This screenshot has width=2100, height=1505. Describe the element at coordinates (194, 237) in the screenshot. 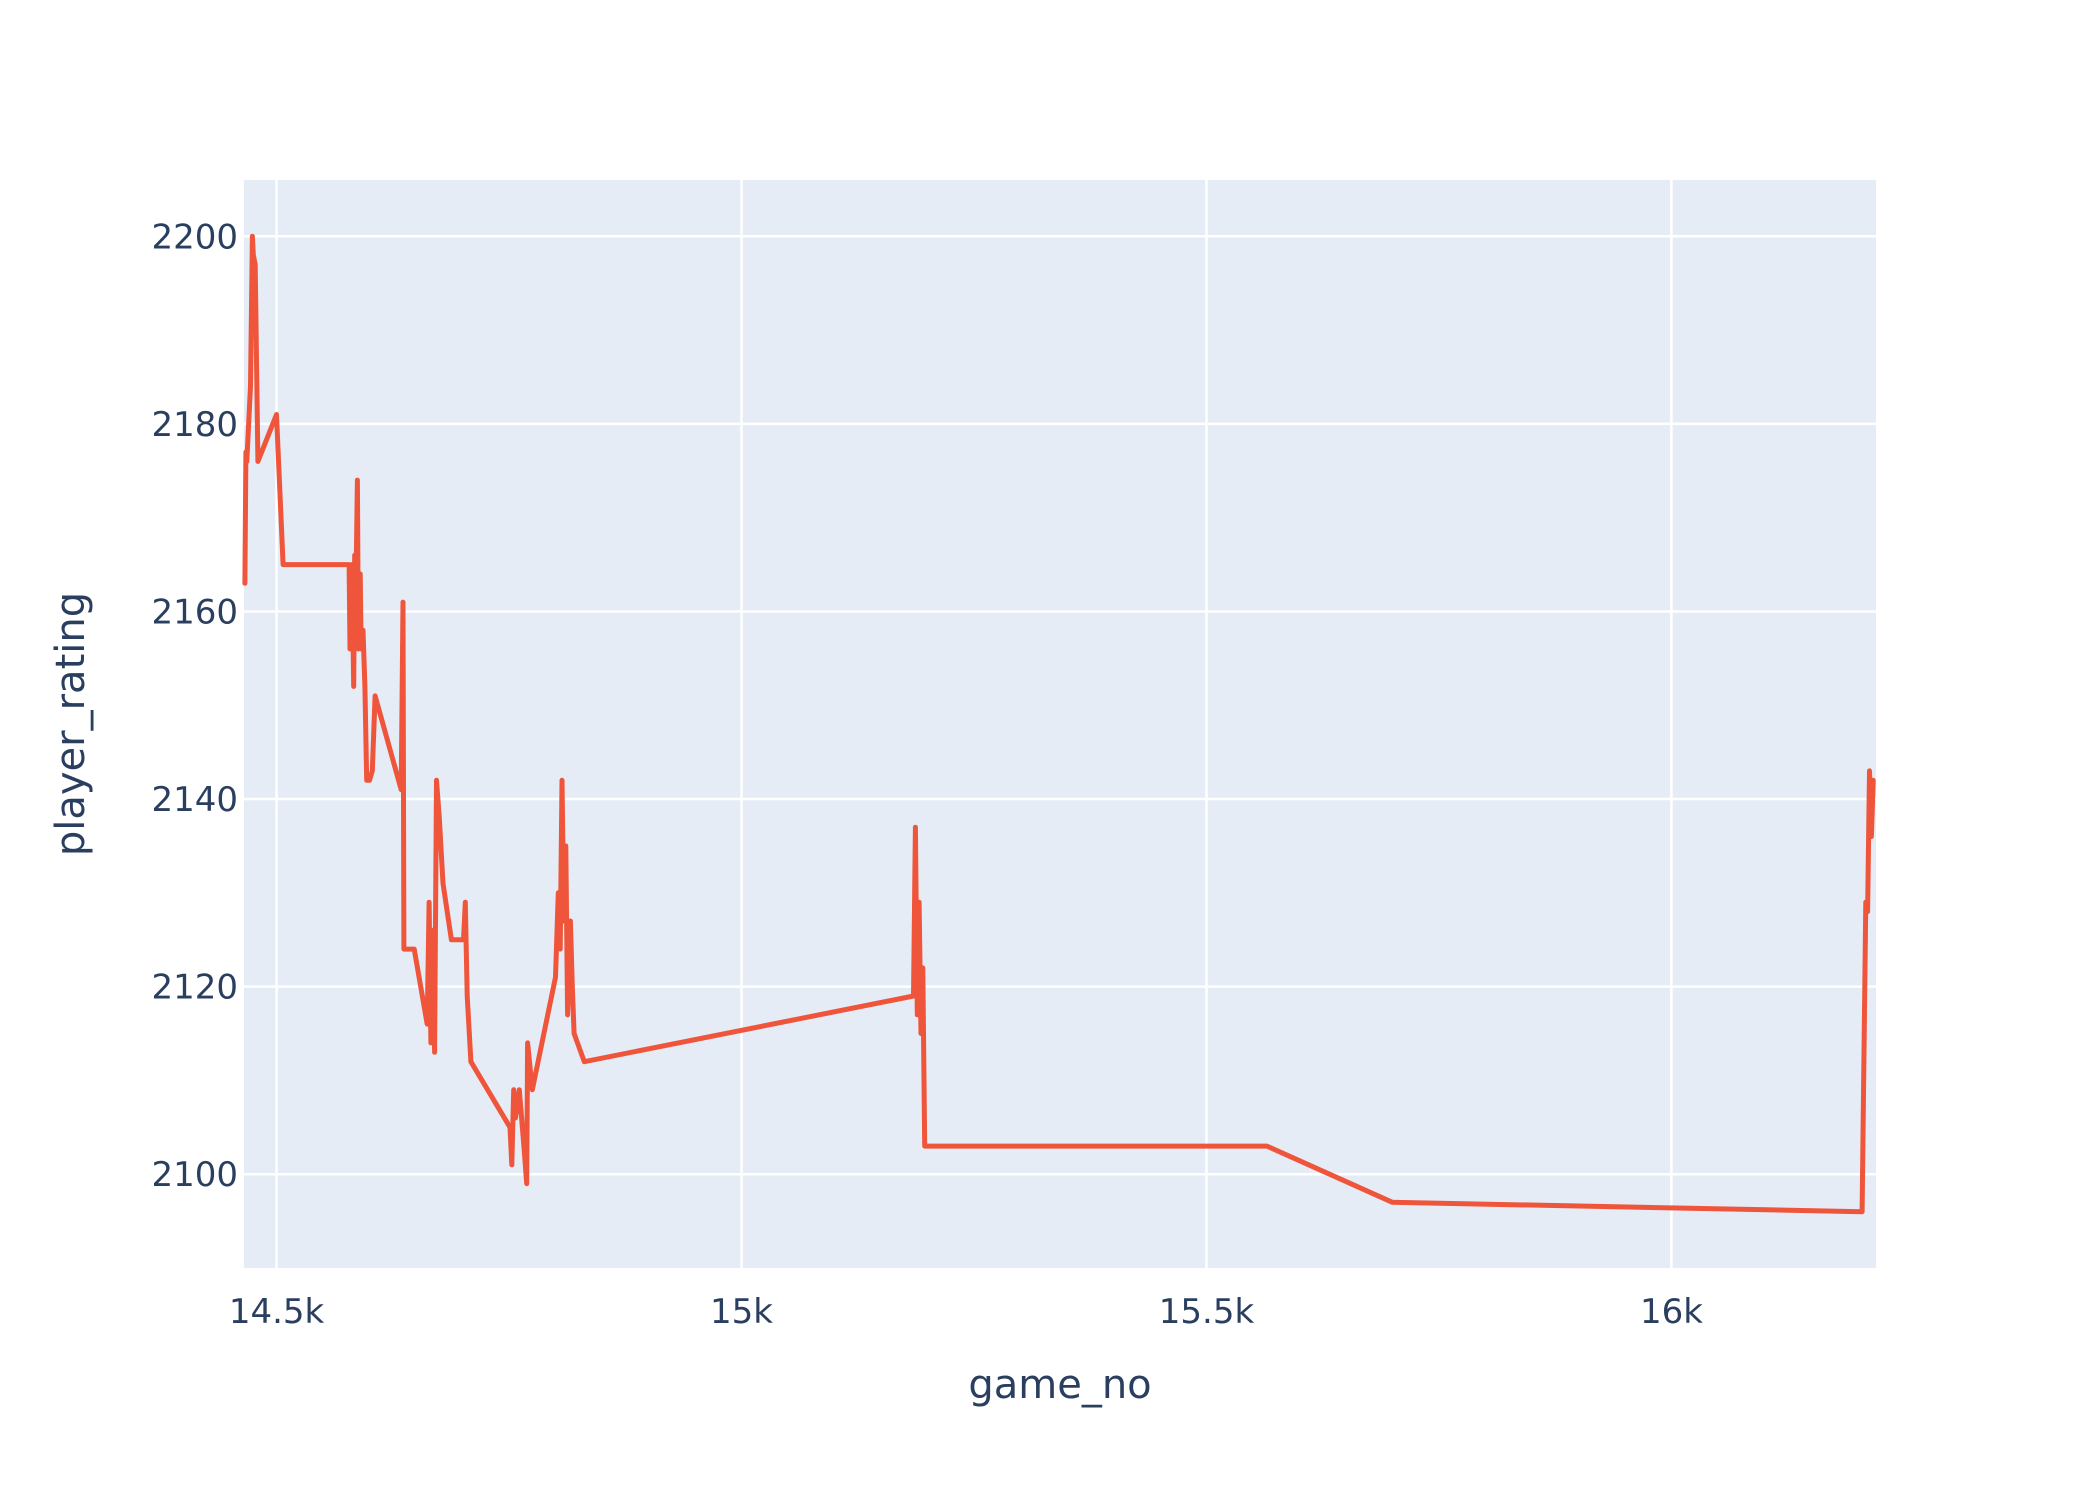

I see `y-tick-label: 2200` at that location.